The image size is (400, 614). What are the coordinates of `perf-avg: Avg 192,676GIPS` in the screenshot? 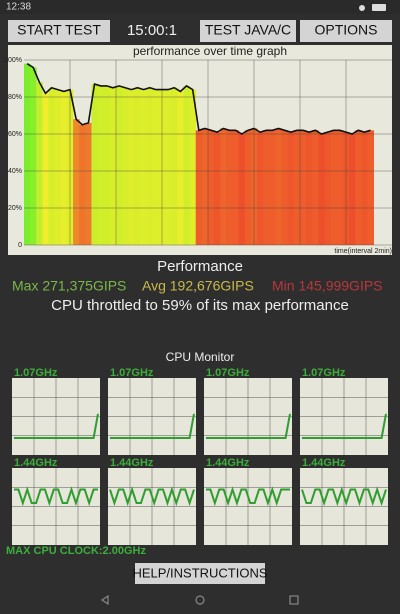 It's located at (198, 286).